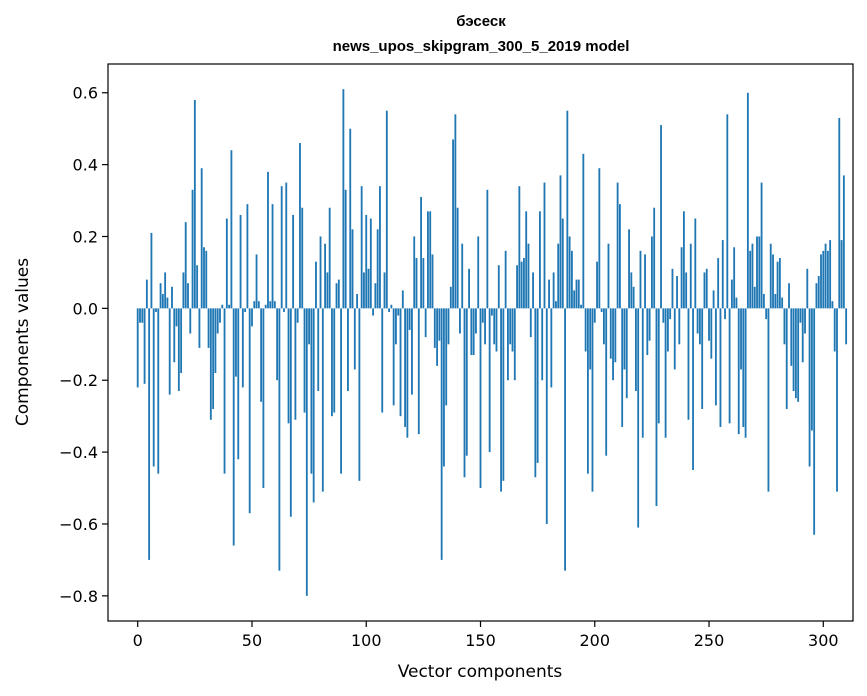  What do you see at coordinates (481, 21) in the screenshot?
I see `chart-title-line1: бэсеск` at bounding box center [481, 21].